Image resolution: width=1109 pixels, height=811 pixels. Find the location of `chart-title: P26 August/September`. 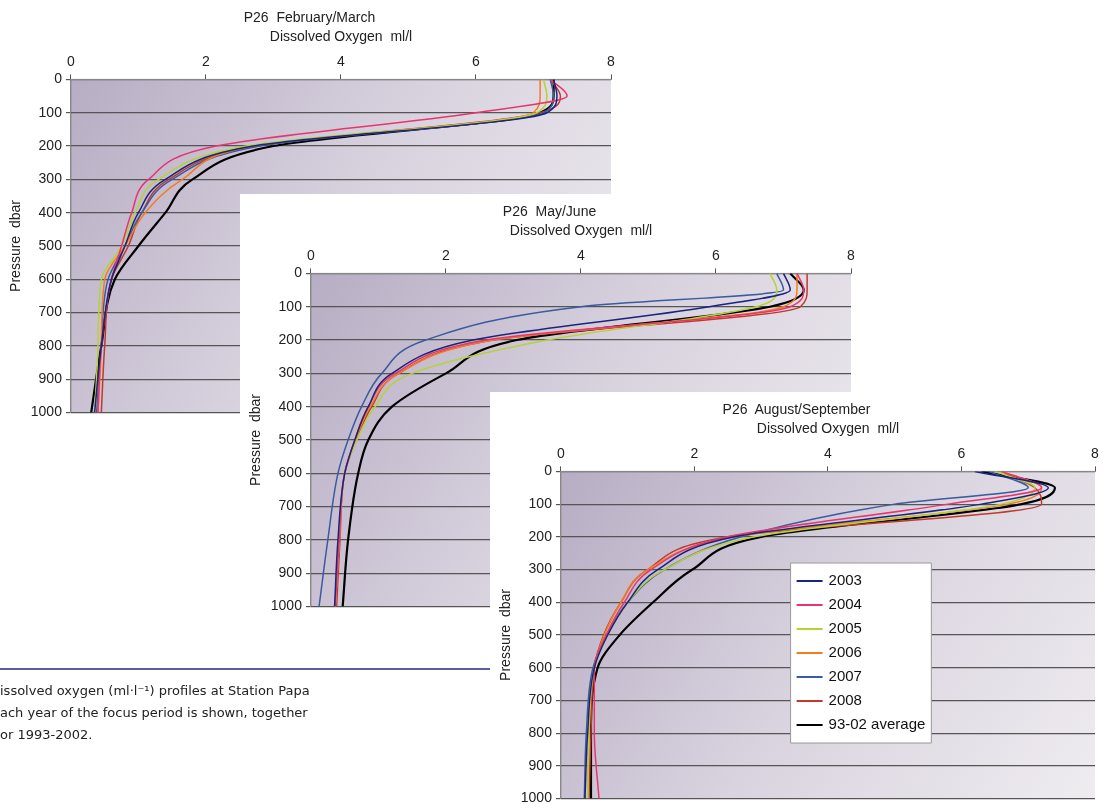

chart-title: P26 August/September is located at coordinates (796, 409).